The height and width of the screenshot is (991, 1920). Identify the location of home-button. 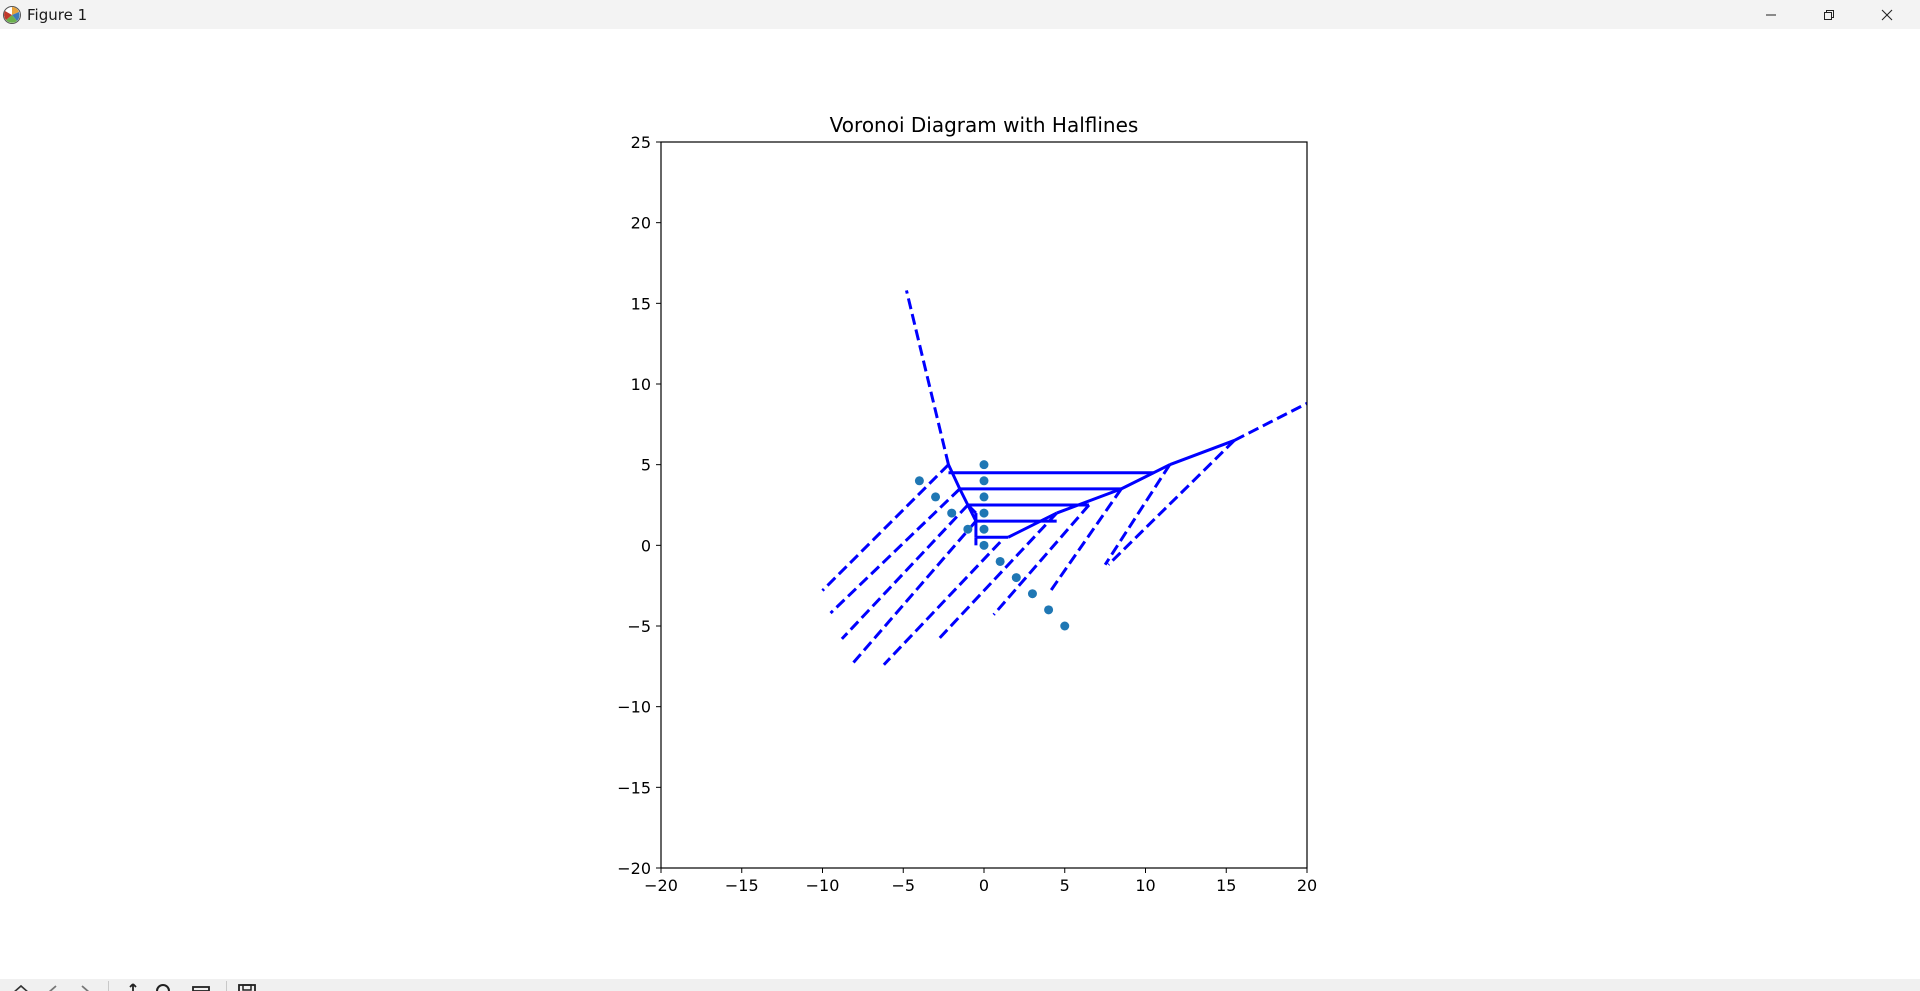
(21, 986).